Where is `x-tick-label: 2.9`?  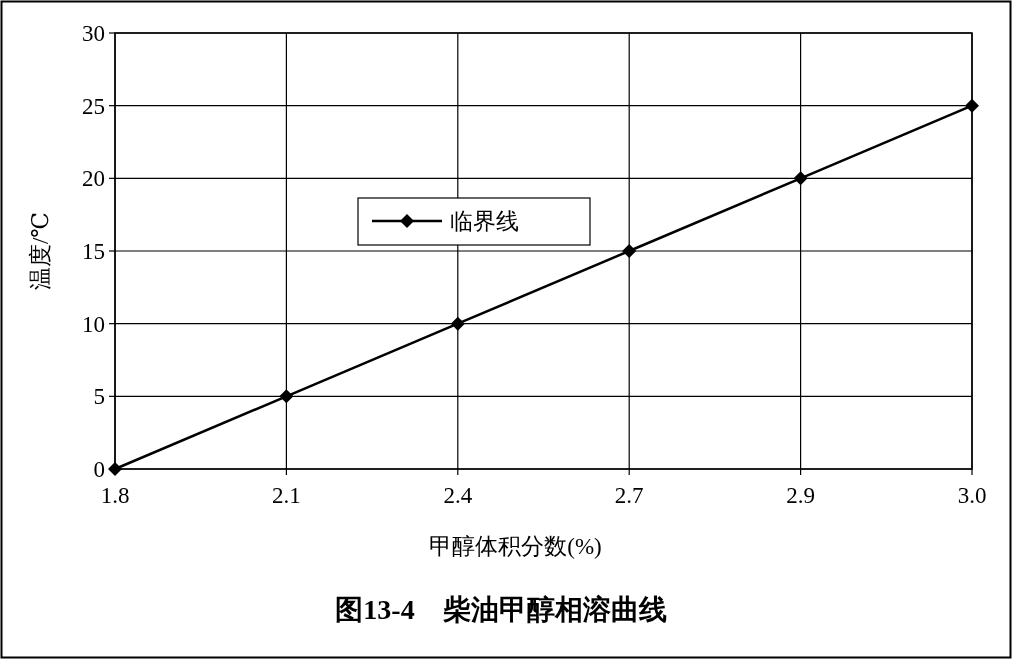 x-tick-label: 2.9 is located at coordinates (800, 495).